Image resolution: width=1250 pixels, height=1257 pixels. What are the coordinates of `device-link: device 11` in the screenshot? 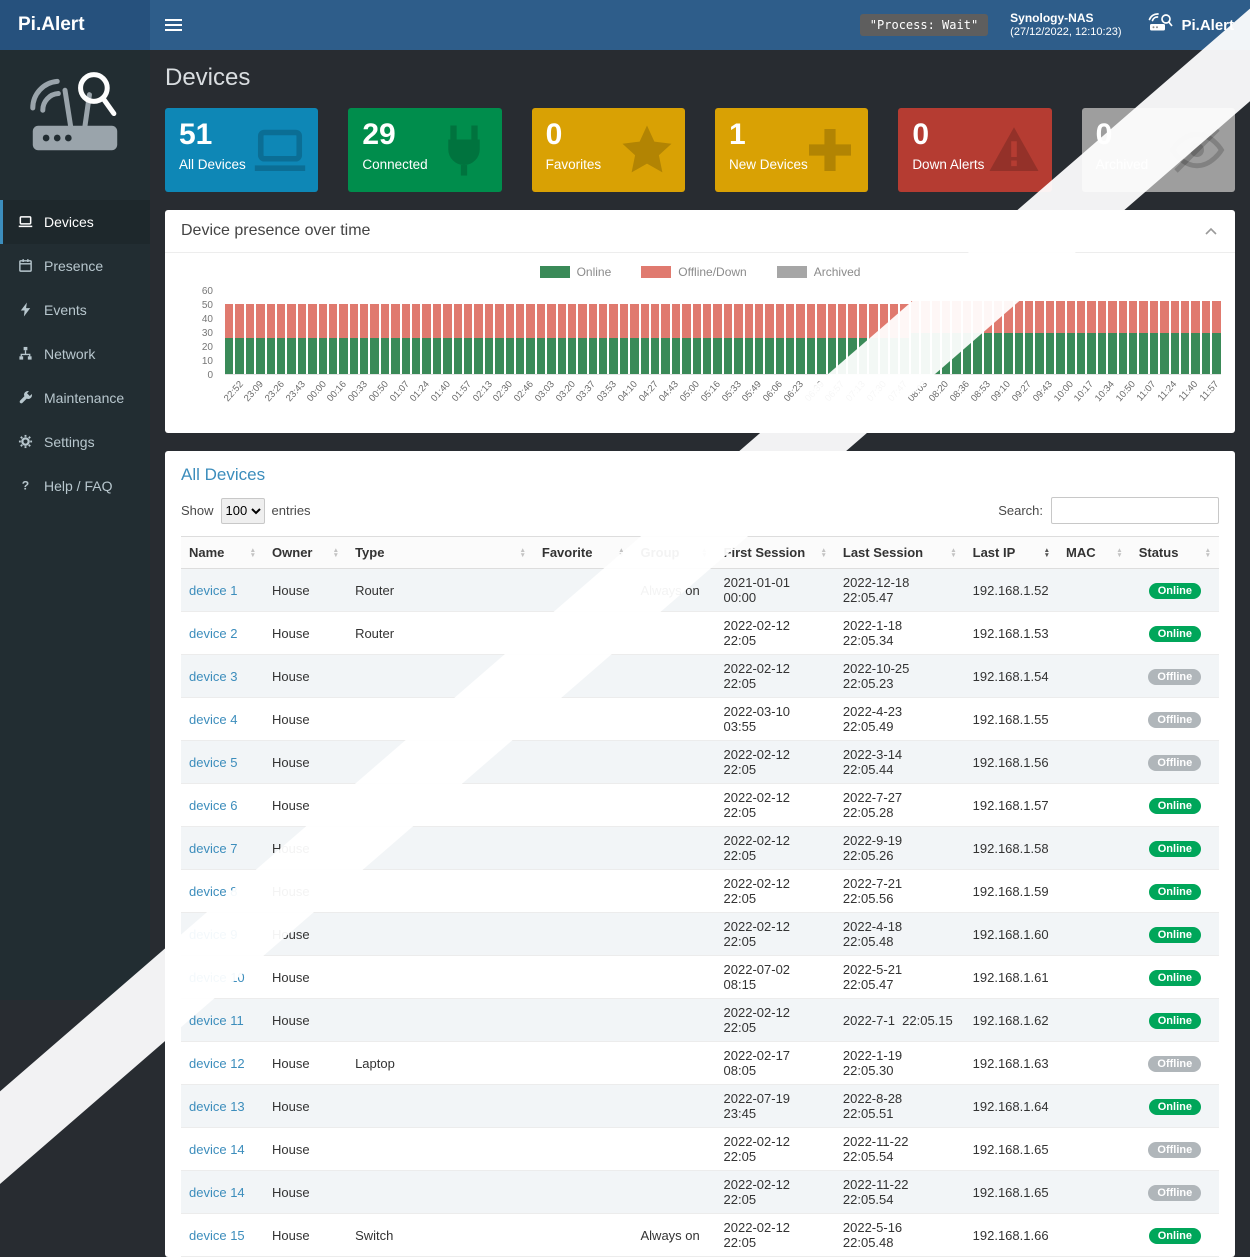 It's located at (216, 1020).